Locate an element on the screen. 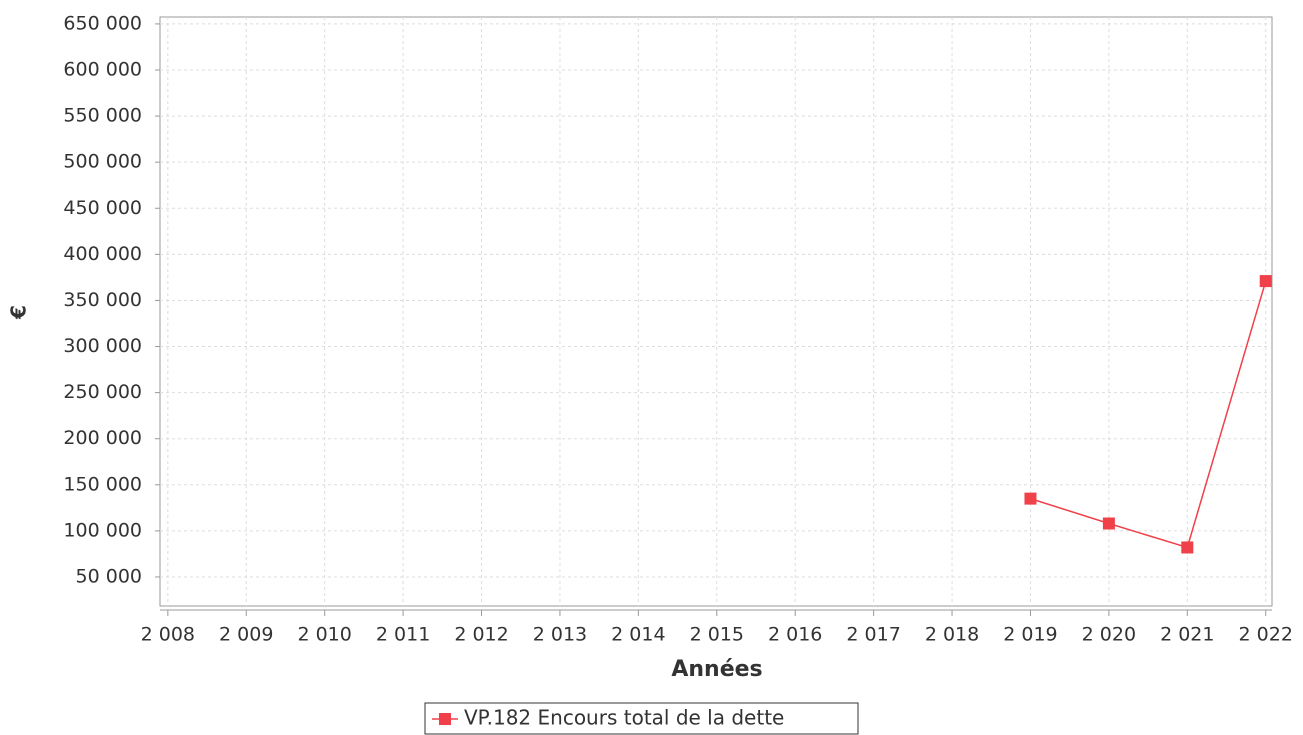  x-tick-label: 2 014 is located at coordinates (638, 635).